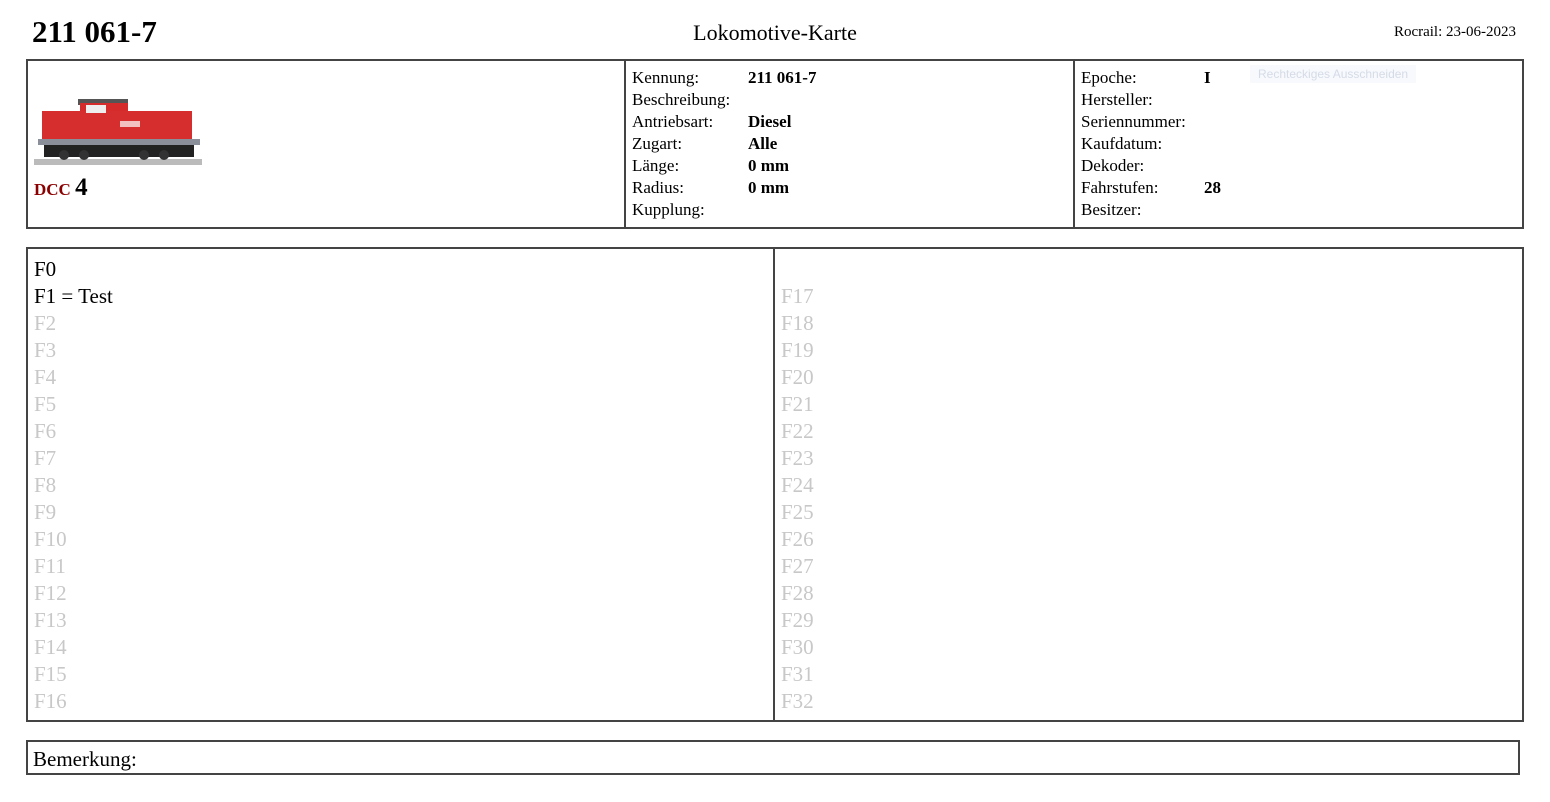 This screenshot has height=802, width=1550. Describe the element at coordinates (1111, 209) in the screenshot. I see `info-label: Besitzer:` at that location.